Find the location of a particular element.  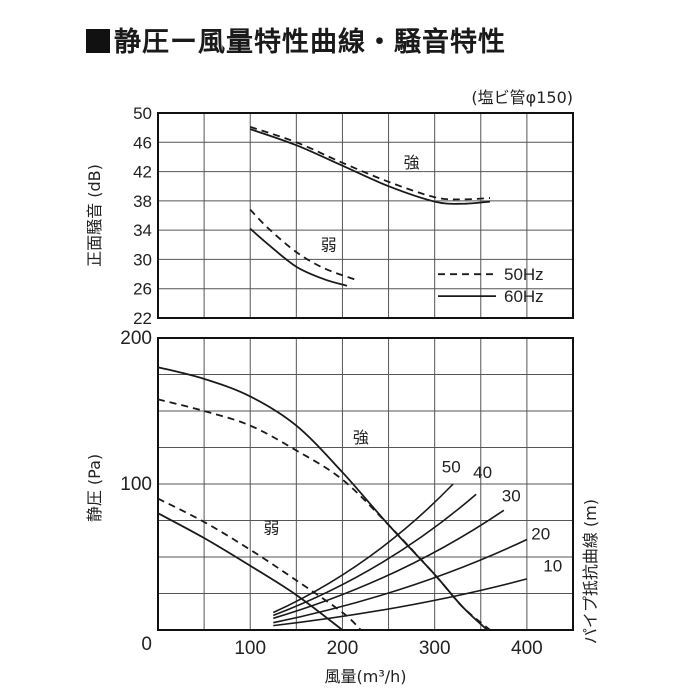

pressure-y-tick-label: 100 is located at coordinates (136, 484).